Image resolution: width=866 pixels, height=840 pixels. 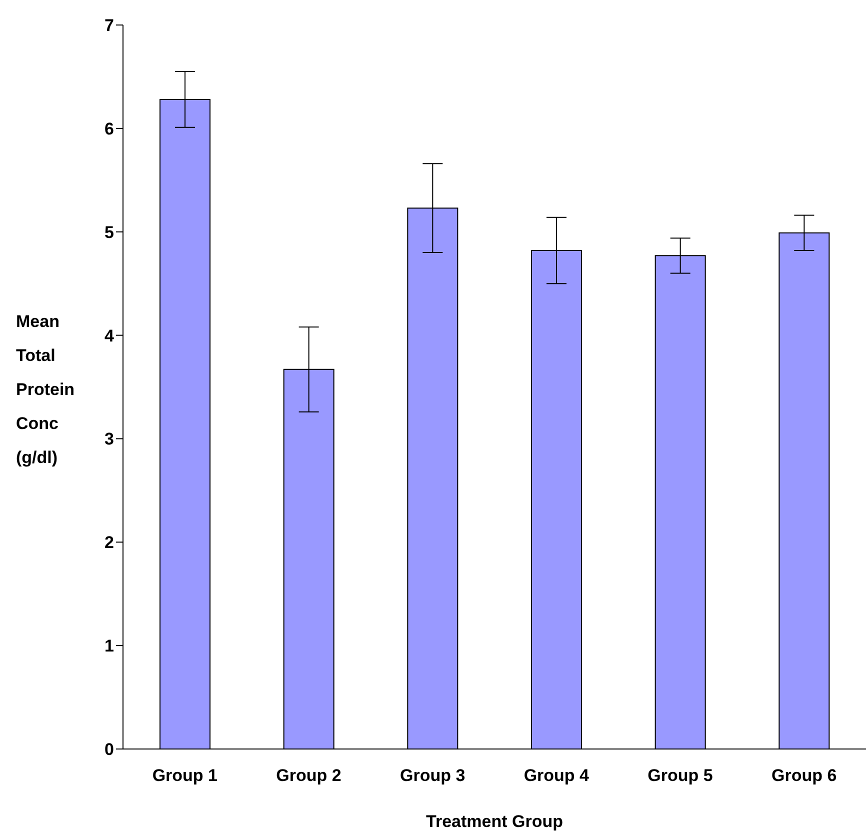 What do you see at coordinates (109, 439) in the screenshot?
I see `y-tick-label: 3` at bounding box center [109, 439].